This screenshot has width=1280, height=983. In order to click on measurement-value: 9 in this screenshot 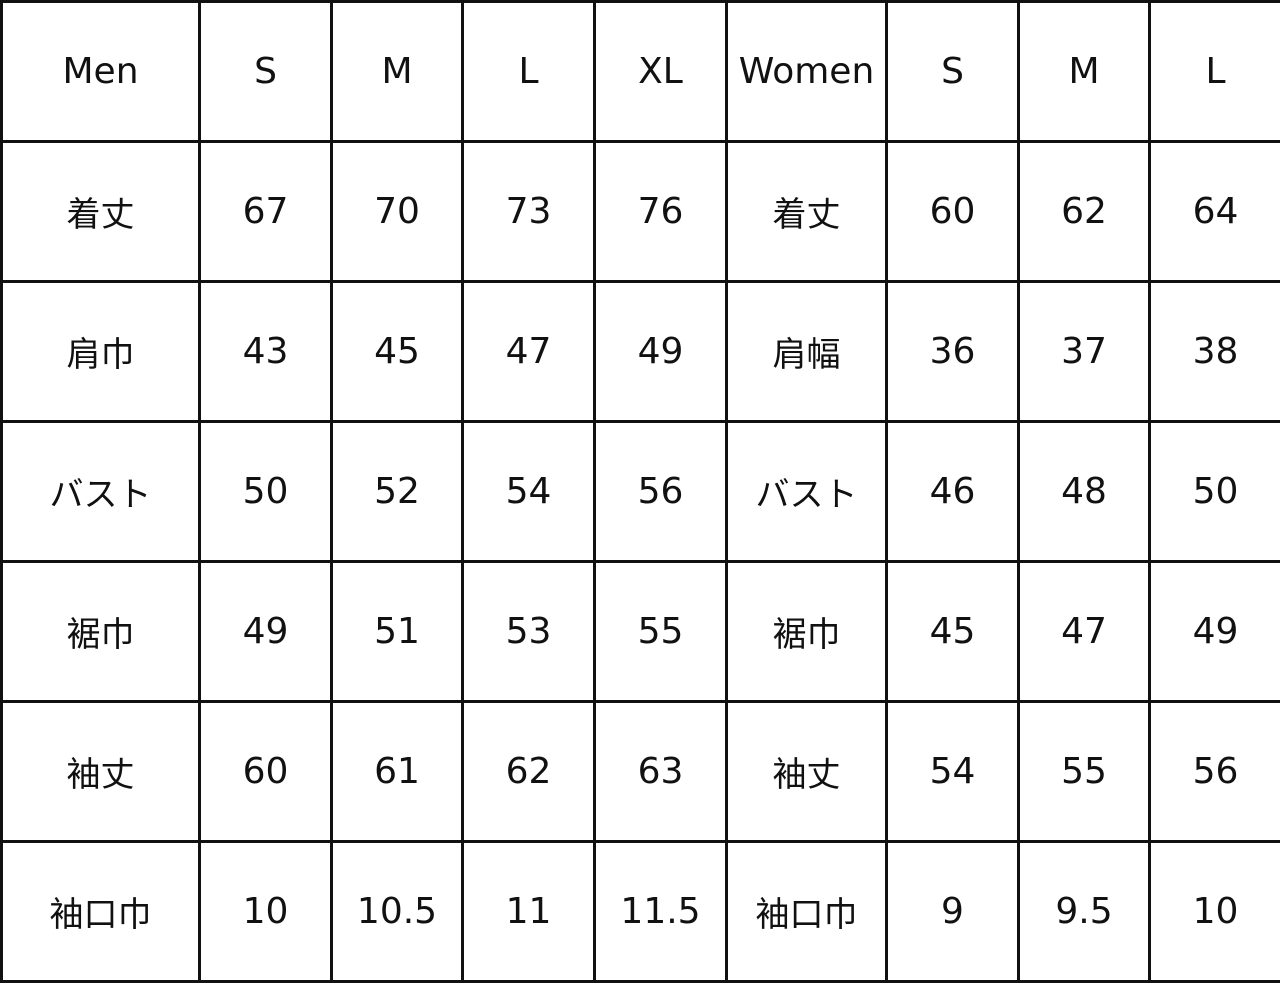, I will do `click(953, 912)`.